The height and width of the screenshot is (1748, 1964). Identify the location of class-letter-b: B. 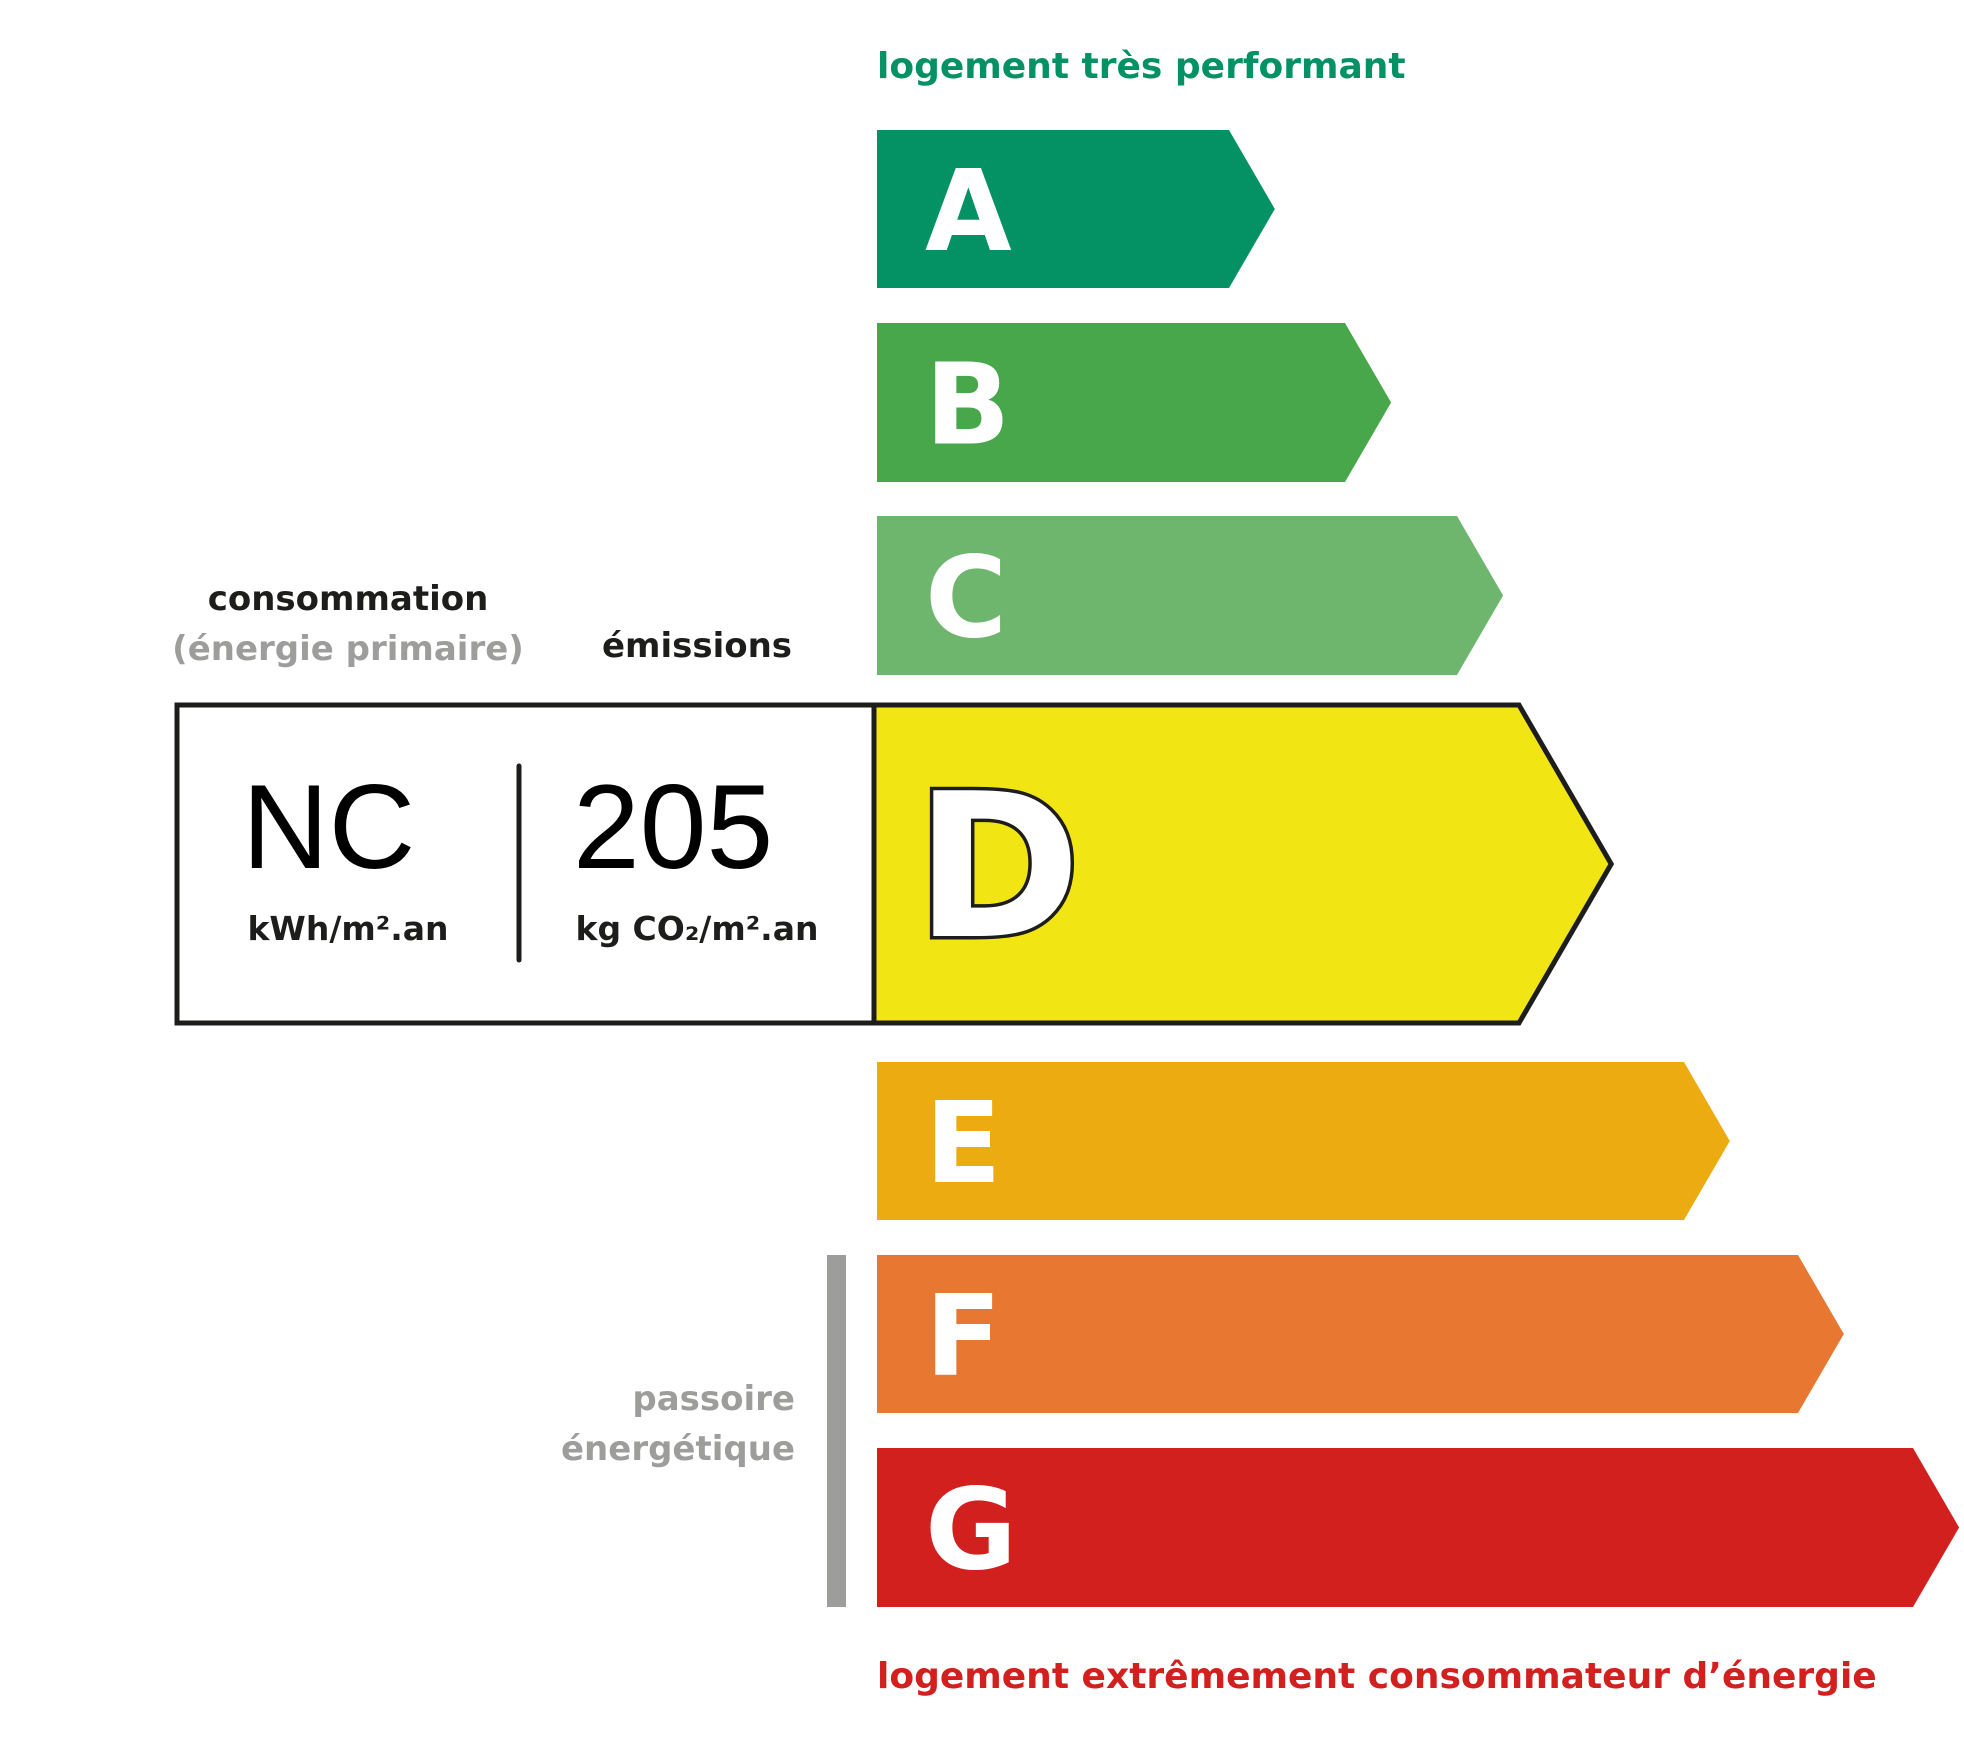
(967, 406).